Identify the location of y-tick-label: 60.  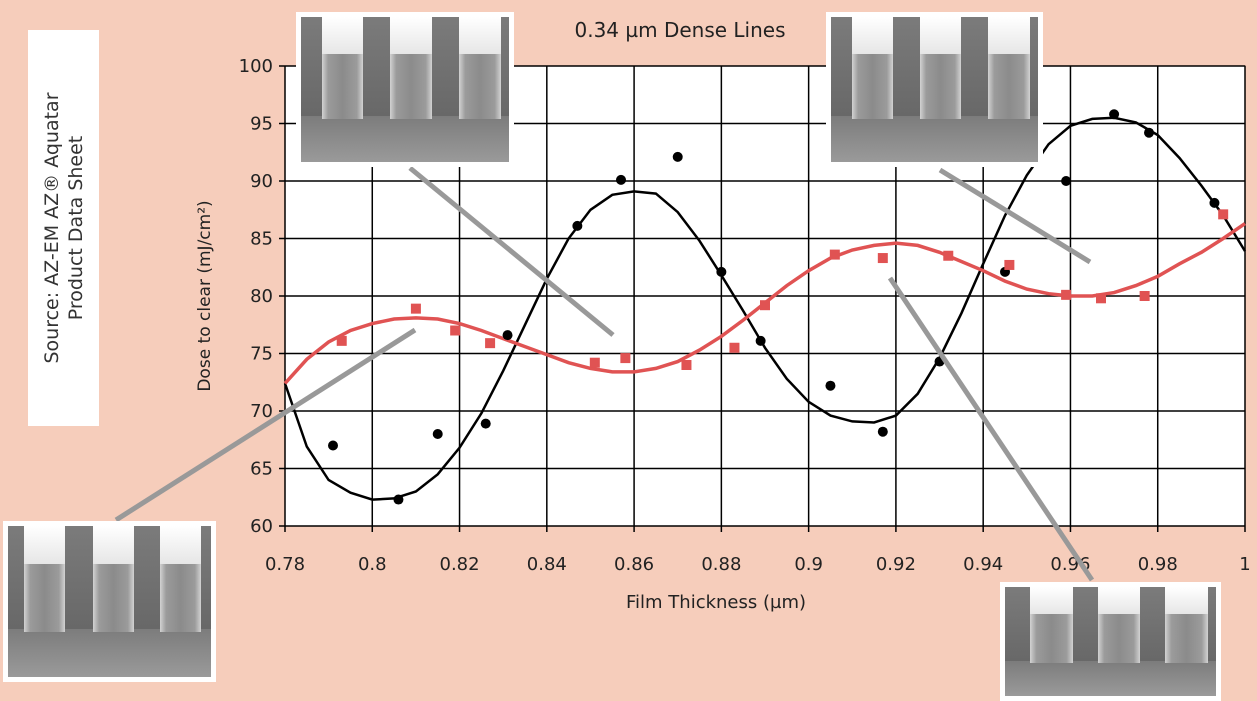
(261, 526).